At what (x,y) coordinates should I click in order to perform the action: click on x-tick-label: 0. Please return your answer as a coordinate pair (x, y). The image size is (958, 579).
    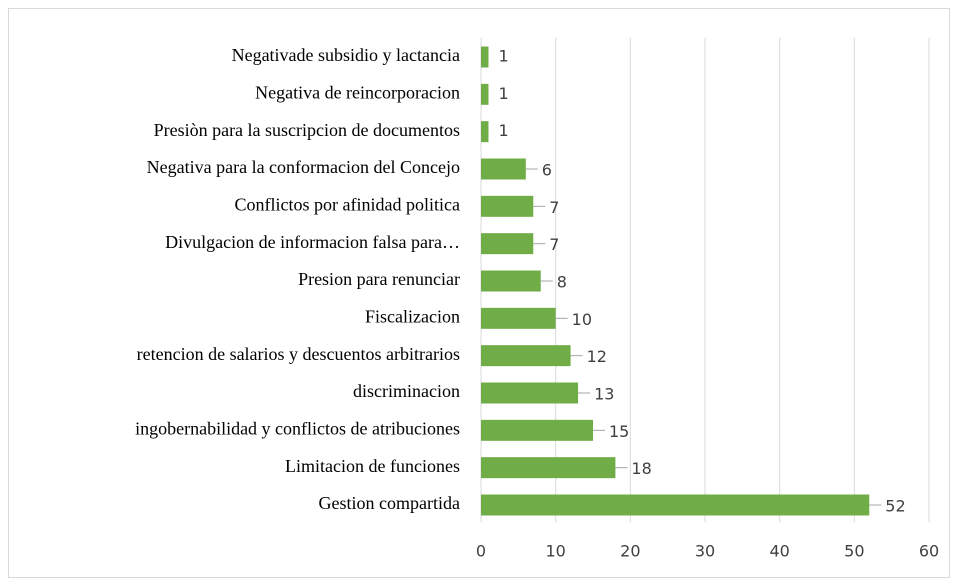
    Looking at the image, I should click on (481, 551).